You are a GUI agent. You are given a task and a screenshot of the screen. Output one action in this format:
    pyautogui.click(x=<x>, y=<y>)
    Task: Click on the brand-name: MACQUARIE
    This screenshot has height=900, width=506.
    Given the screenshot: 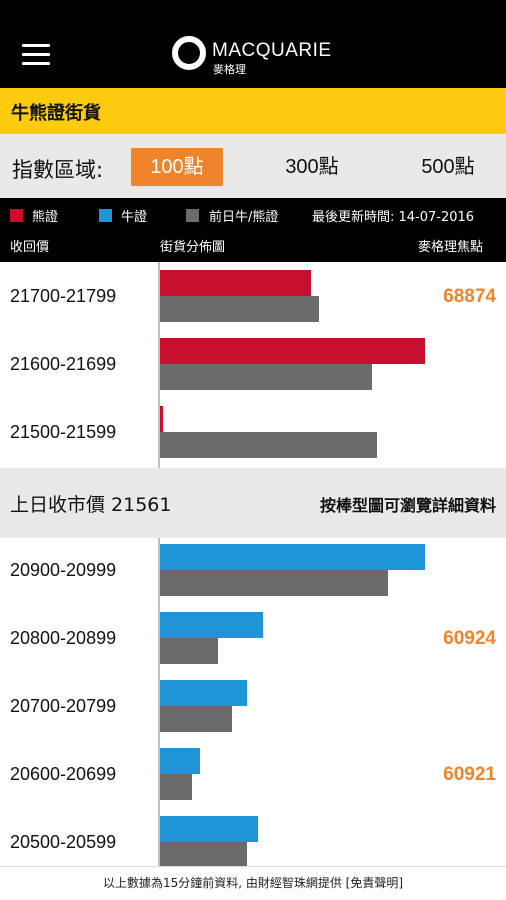 What is the action you would take?
    pyautogui.click(x=272, y=50)
    